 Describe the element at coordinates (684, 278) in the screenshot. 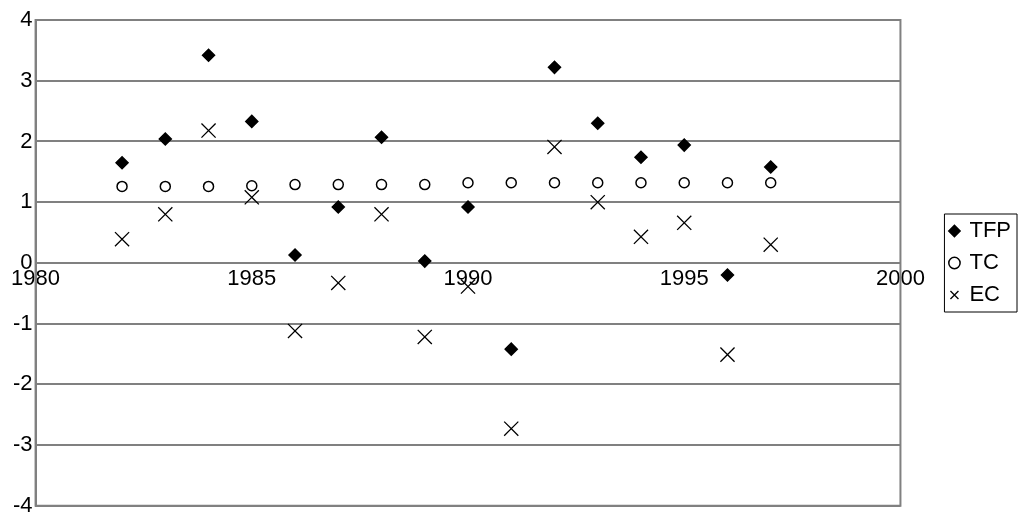

I see `x-tick-label: 1995` at that location.